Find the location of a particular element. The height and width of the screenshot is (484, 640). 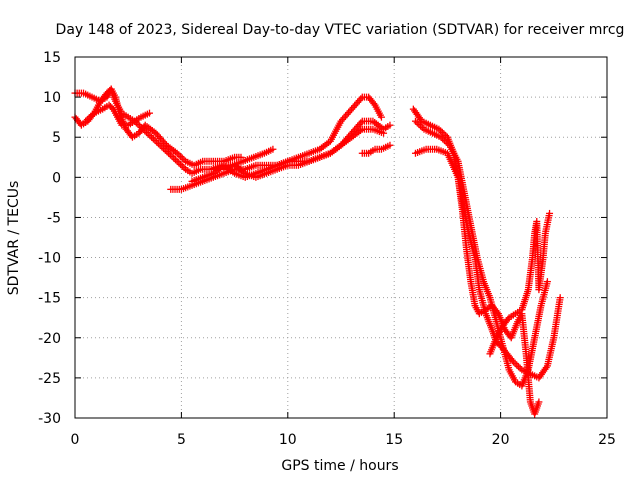

y-tick-label: -10 is located at coordinates (49, 259).